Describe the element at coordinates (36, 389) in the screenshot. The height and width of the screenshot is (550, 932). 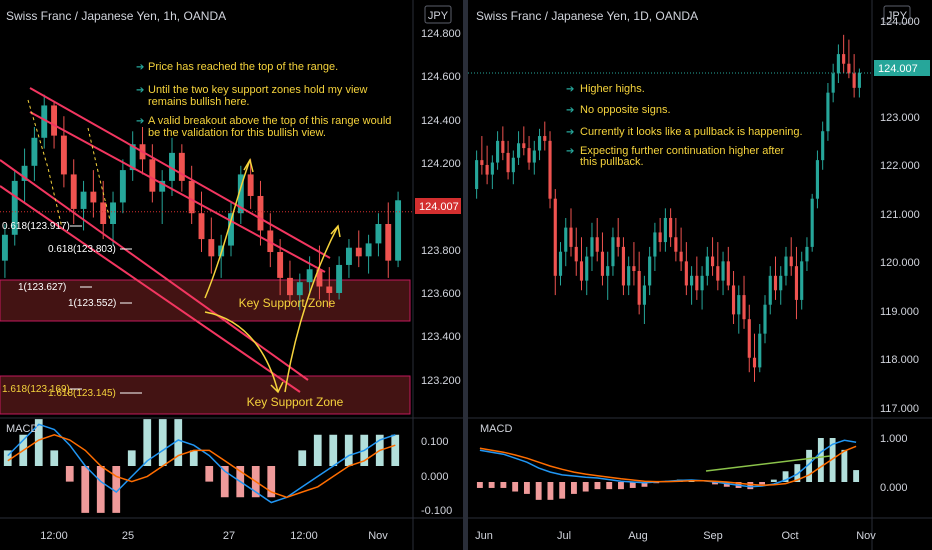
I see `fib-level-label: 1.618(123.169)` at that location.